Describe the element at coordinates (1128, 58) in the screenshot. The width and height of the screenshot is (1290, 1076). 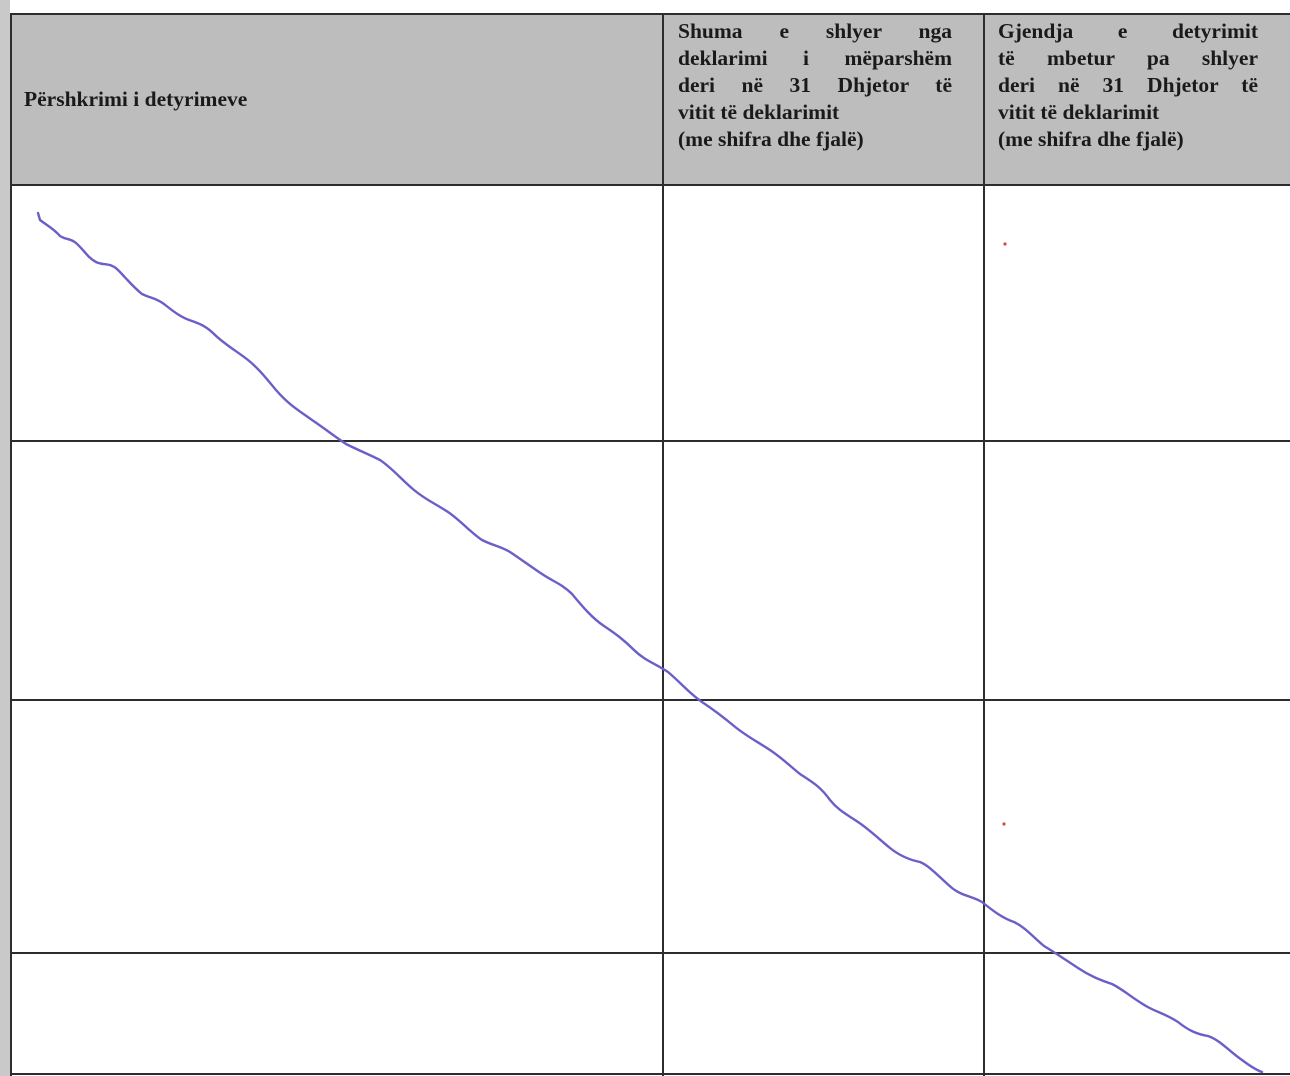
I see `header-remaining-balance-line: të mbetur pa shlyer` at that location.